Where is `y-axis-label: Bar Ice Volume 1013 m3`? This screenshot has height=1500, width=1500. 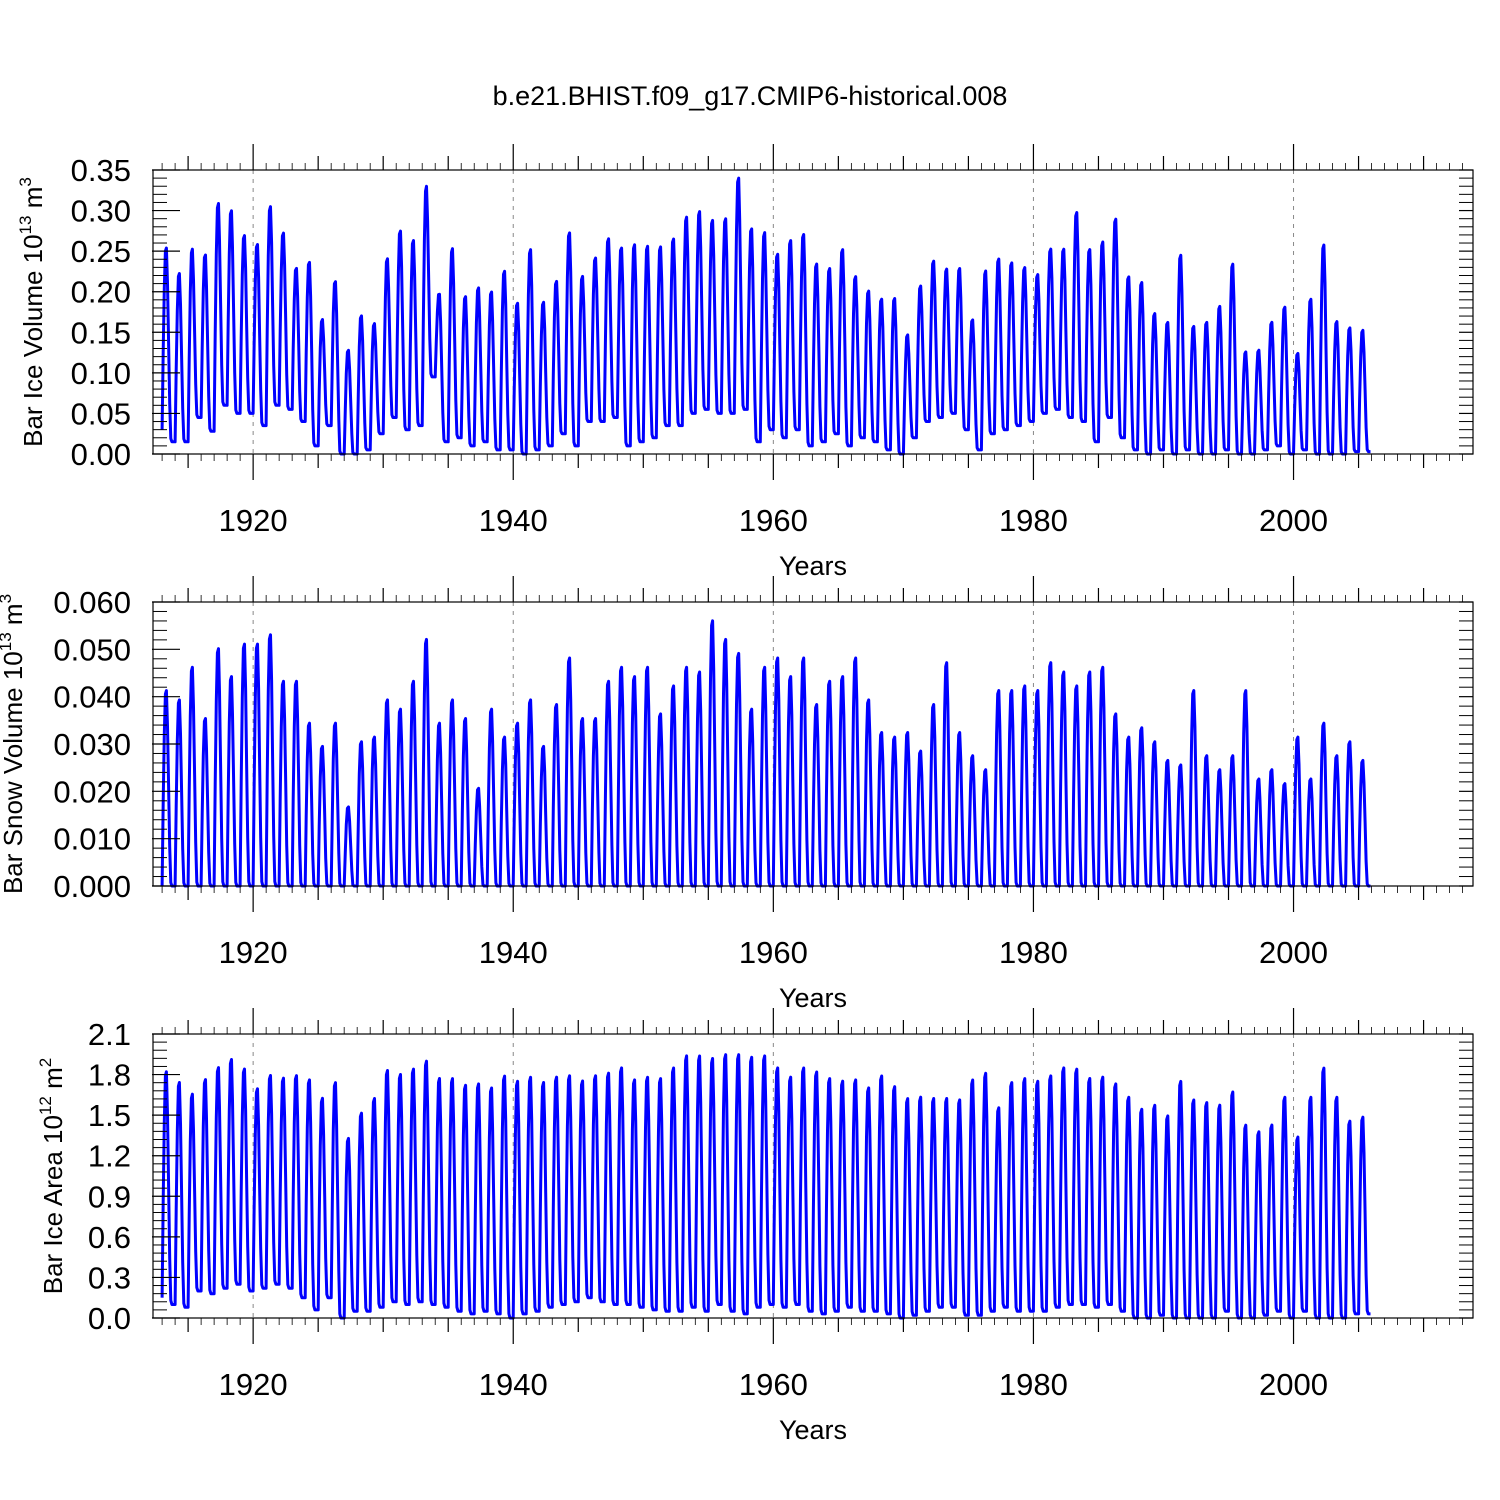
y-axis-label: Bar Ice Volume 1013 m3 is located at coordinates (32, 312).